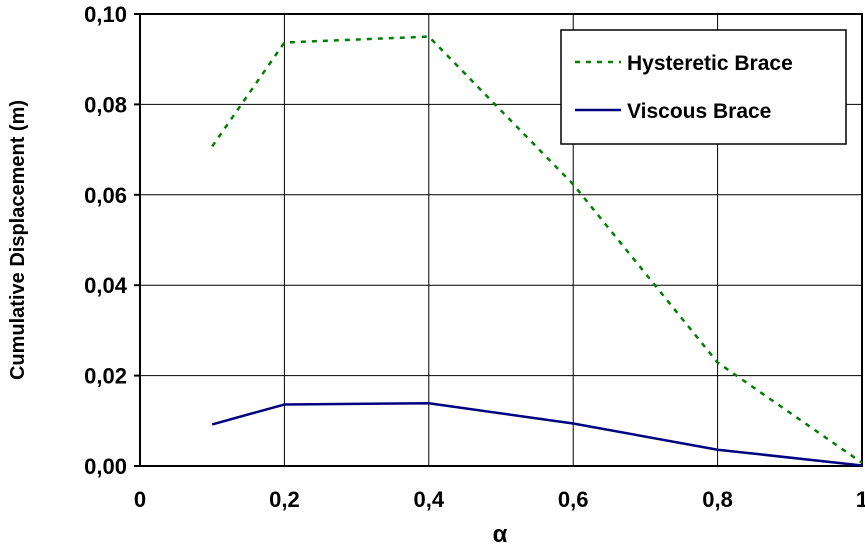 The width and height of the screenshot is (865, 549). Describe the element at coordinates (105, 104) in the screenshot. I see `y-tick-label: 0,08` at that location.